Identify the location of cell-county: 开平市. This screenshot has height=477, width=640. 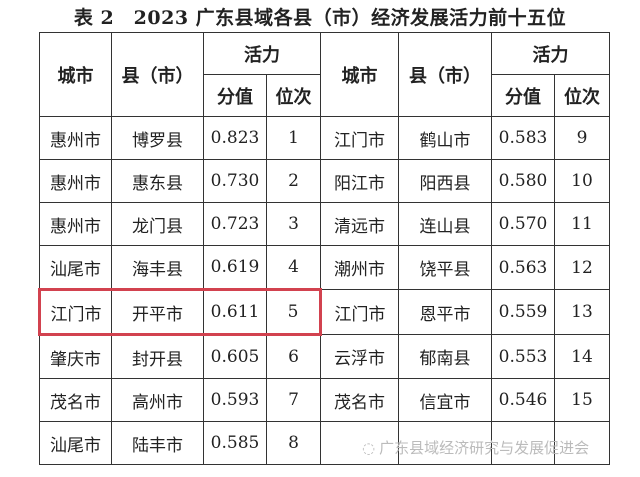
(157, 312).